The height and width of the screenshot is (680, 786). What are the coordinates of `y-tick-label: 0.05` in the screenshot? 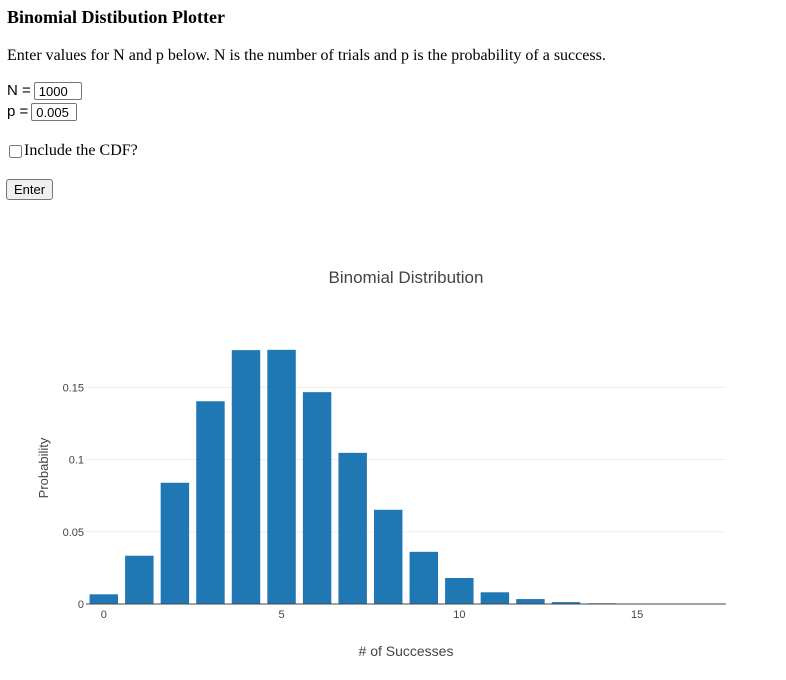 It's located at (73, 533).